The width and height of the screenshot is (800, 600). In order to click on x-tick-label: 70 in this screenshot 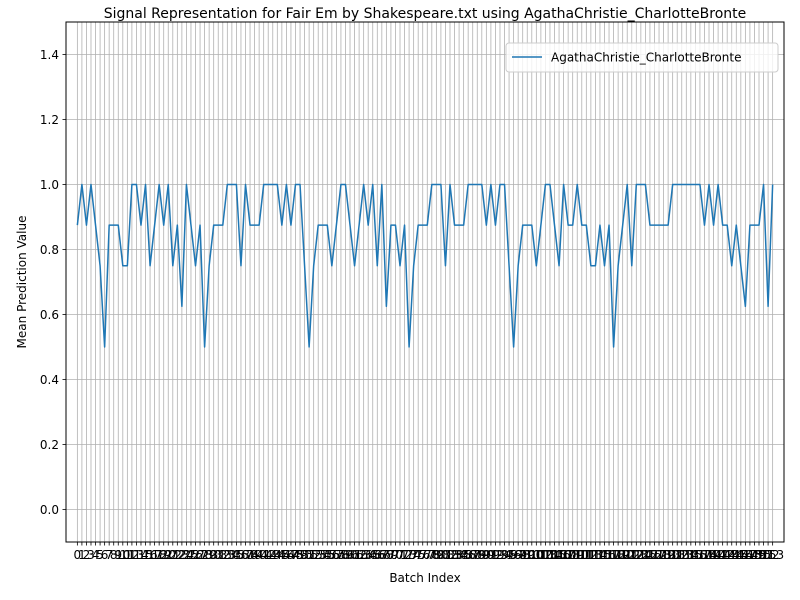, I will do `click(395, 555)`.